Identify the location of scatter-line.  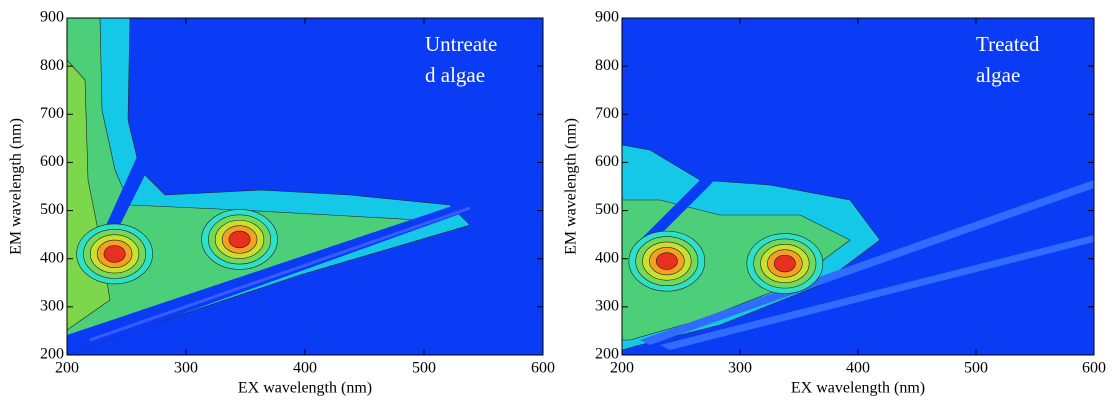
(280, 274).